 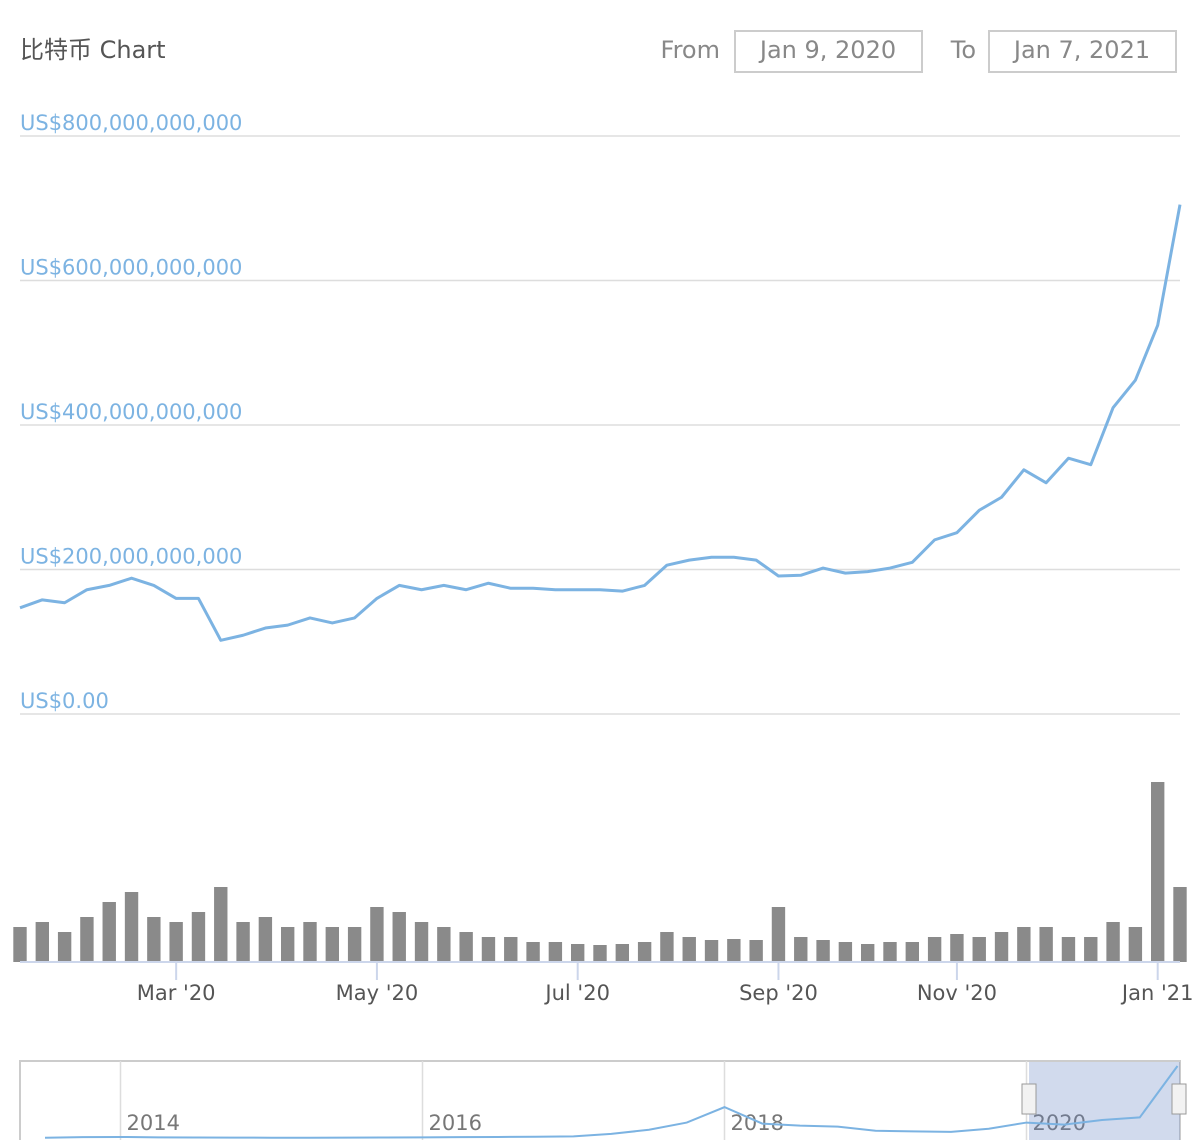 What do you see at coordinates (690, 50) in the screenshot?
I see `from-label: From` at bounding box center [690, 50].